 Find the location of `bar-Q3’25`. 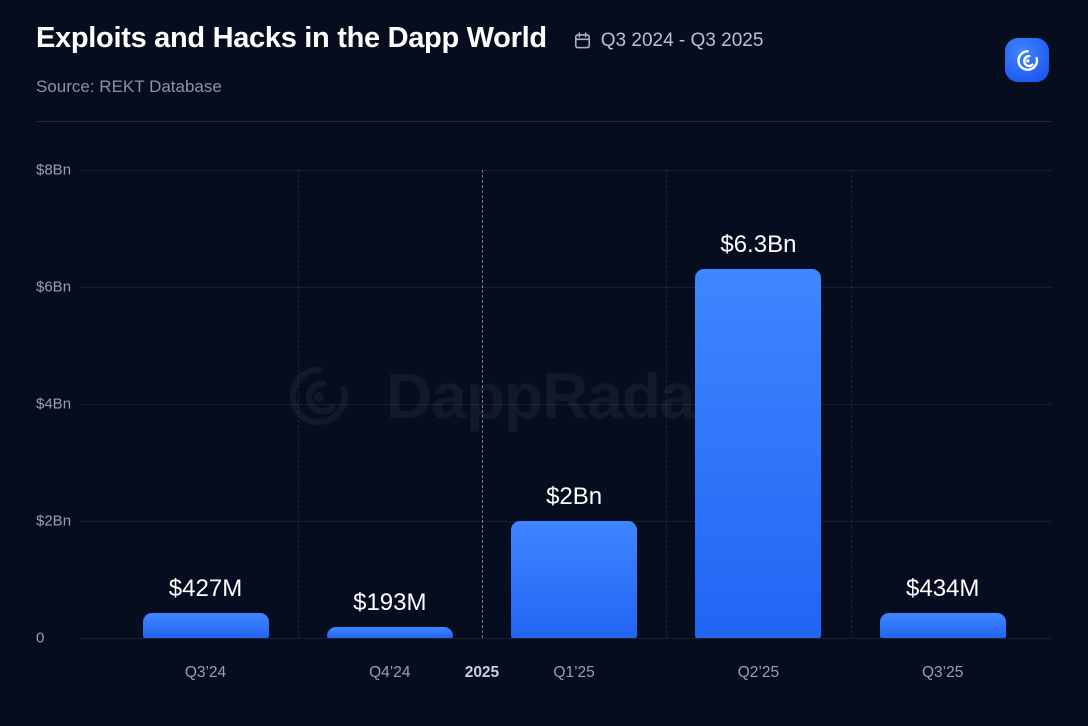

bar-Q3’25 is located at coordinates (942, 625).